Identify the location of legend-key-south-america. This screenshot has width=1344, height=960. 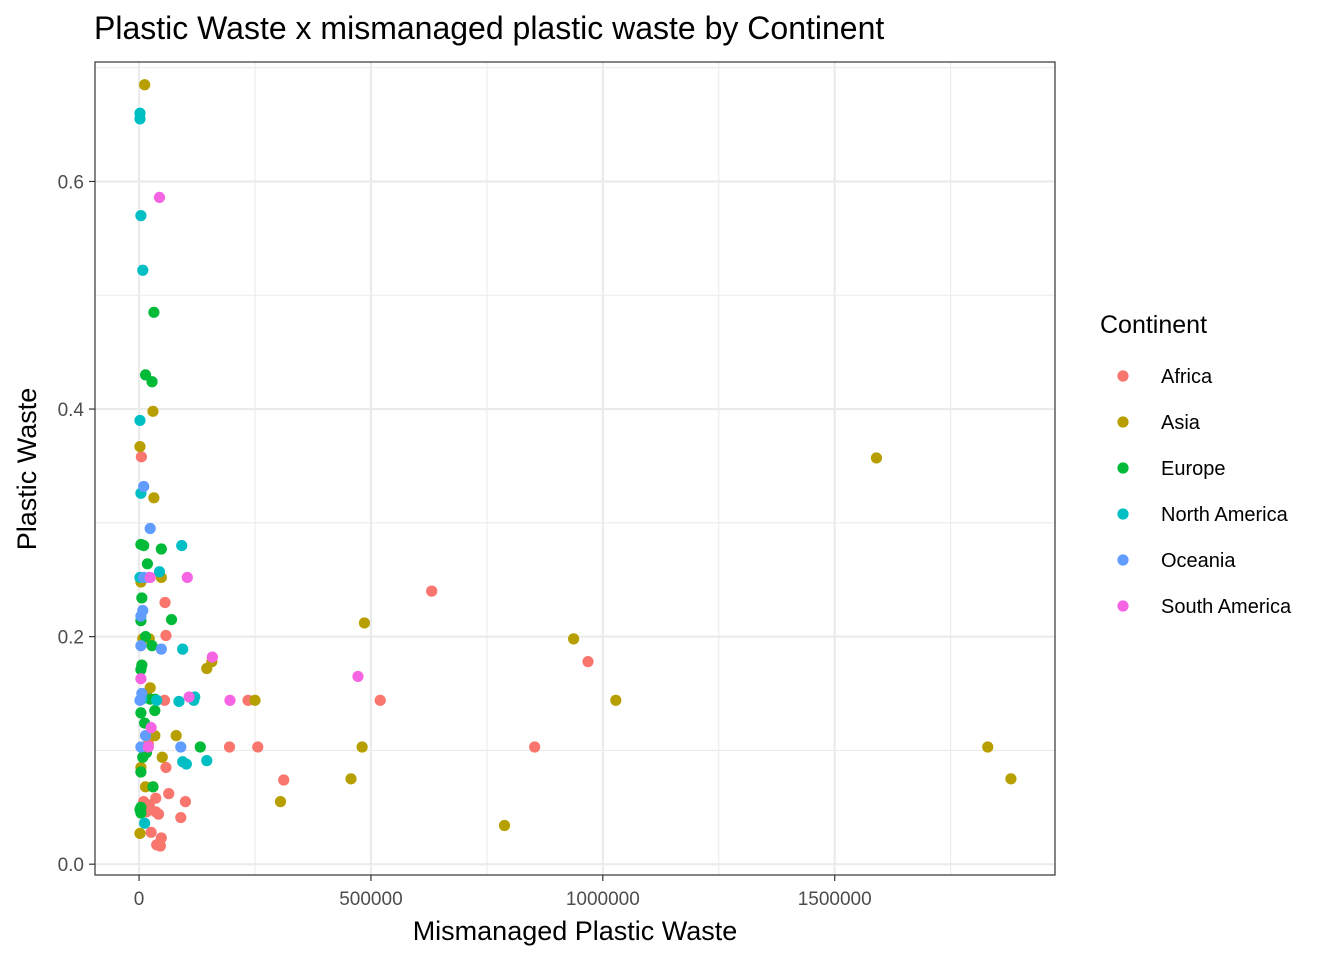
(1123, 606).